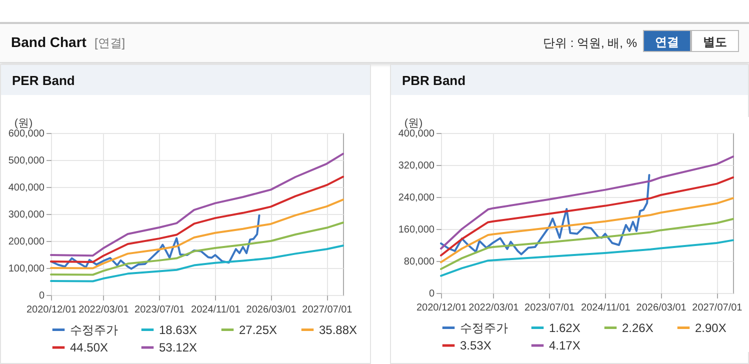 This screenshot has width=749, height=364. What do you see at coordinates (178, 329) in the screenshot?
I see `legend-label: 18.63X` at bounding box center [178, 329].